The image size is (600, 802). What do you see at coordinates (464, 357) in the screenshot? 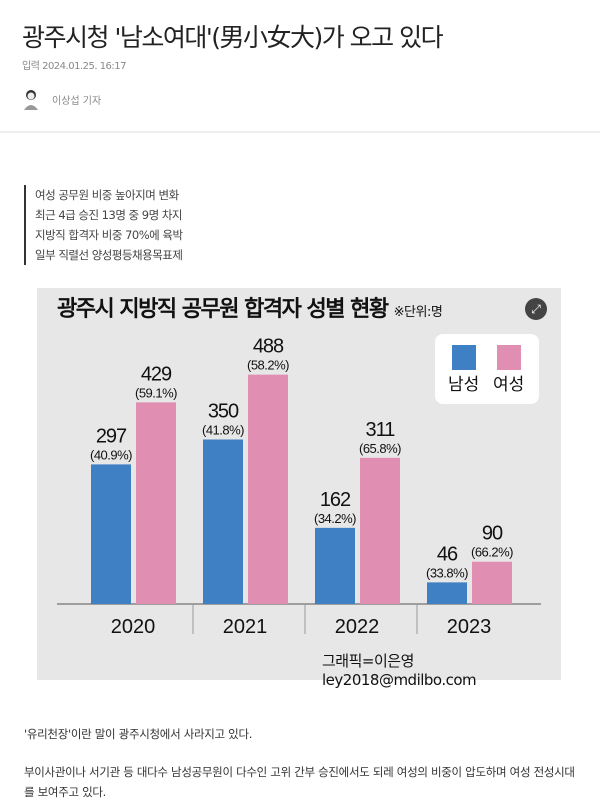
I see `legend-swatch-male` at bounding box center [464, 357].